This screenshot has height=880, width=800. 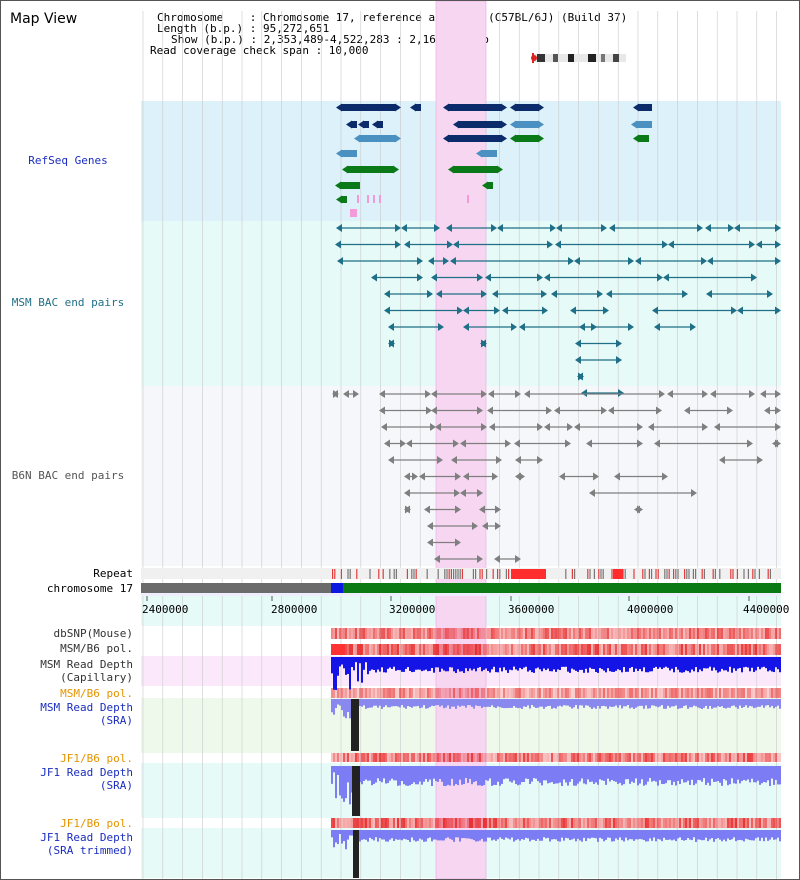 What do you see at coordinates (96, 823) in the screenshot?
I see `track-label-jf1-b6-pol-2: JF1/B6 pol.` at bounding box center [96, 823].